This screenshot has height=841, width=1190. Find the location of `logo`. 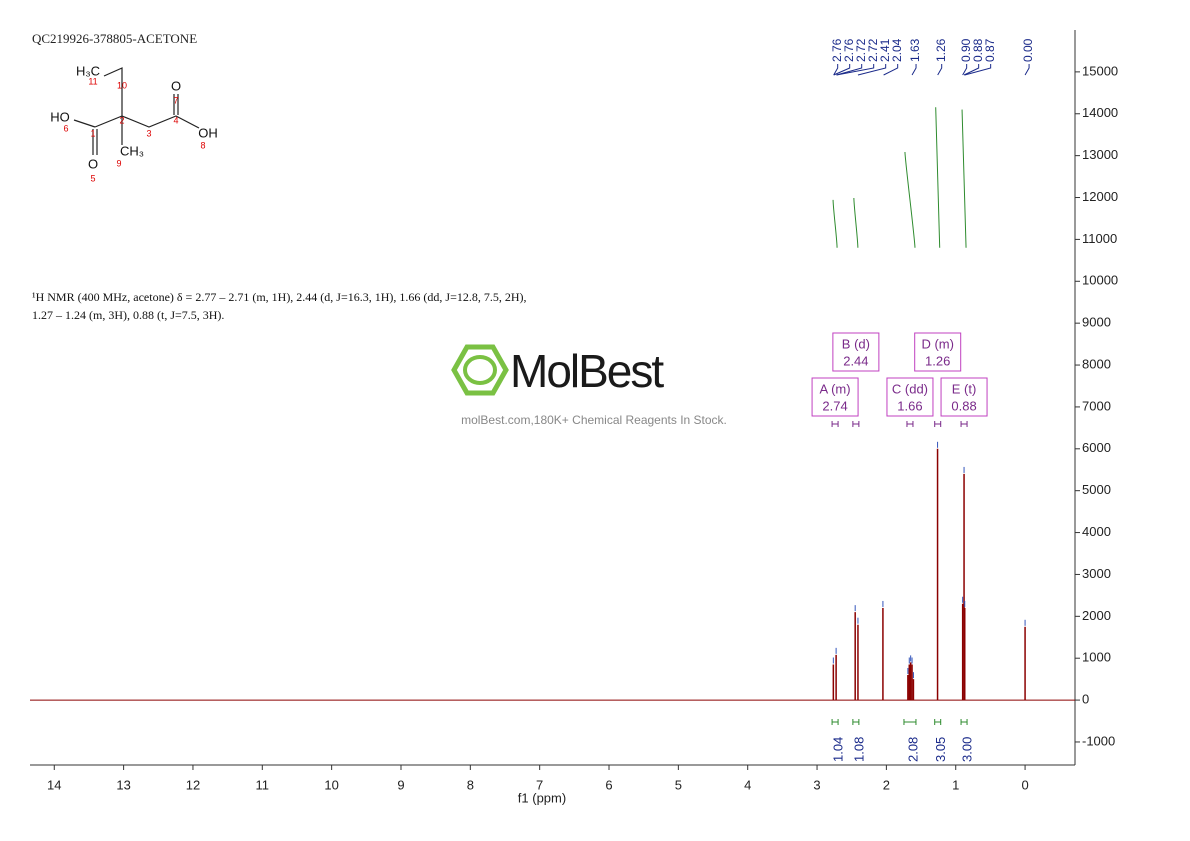

logo is located at coordinates (480, 370).